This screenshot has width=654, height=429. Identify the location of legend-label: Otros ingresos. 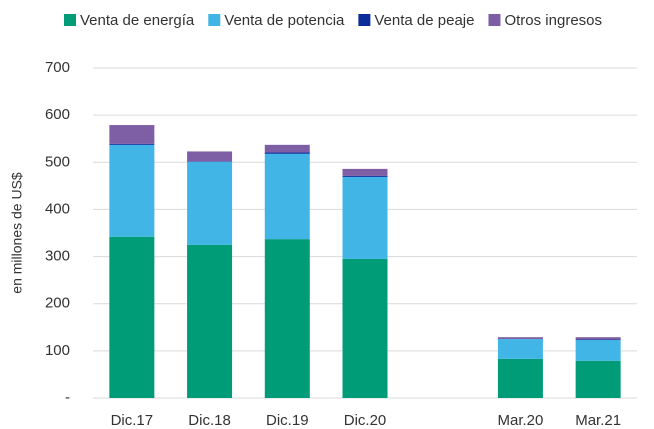
(553, 20).